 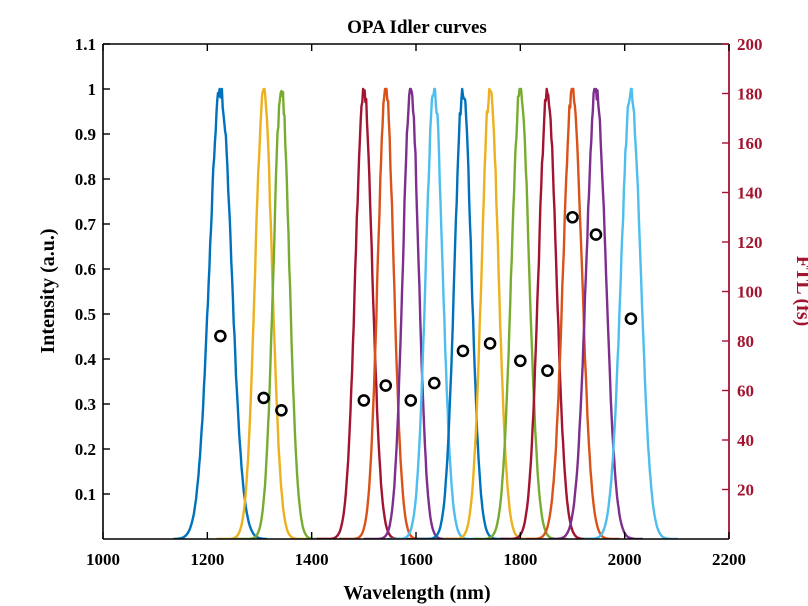 What do you see at coordinates (85, 134) in the screenshot?
I see `y-tick-label: 0.9` at bounding box center [85, 134].